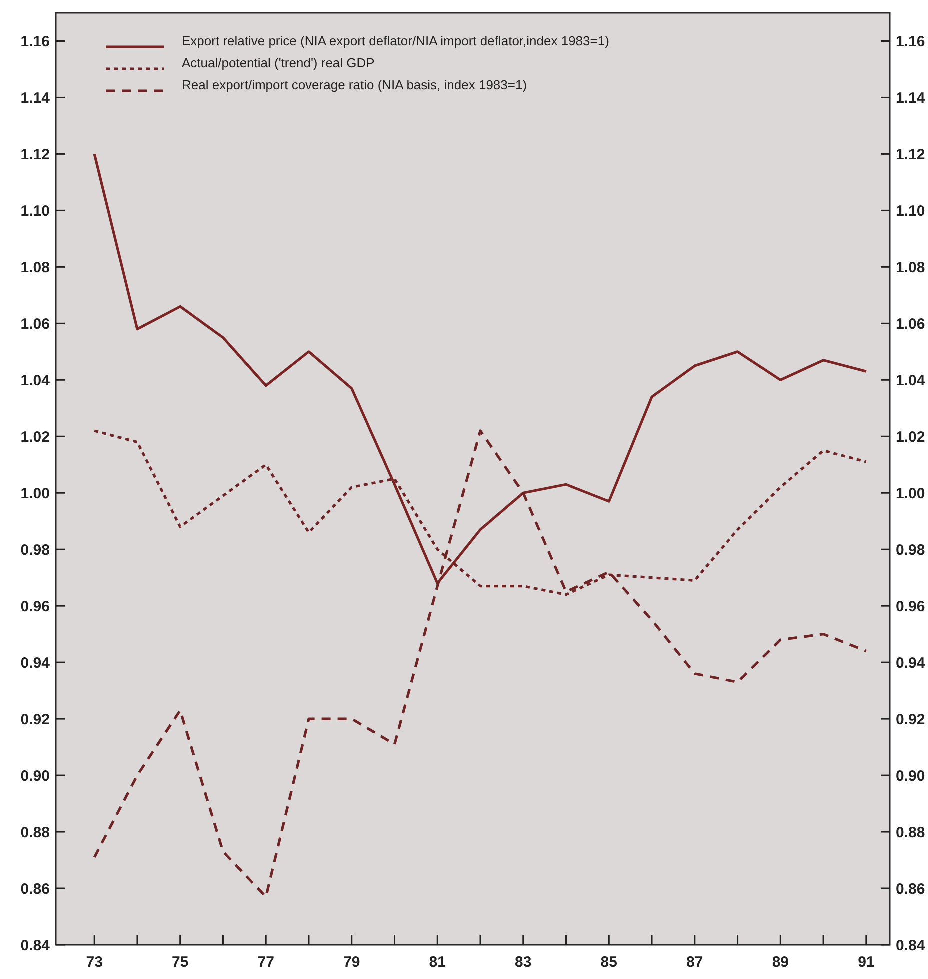 The image size is (928, 979). What do you see at coordinates (866, 962) in the screenshot?
I see `x-tick-label: 91` at bounding box center [866, 962].